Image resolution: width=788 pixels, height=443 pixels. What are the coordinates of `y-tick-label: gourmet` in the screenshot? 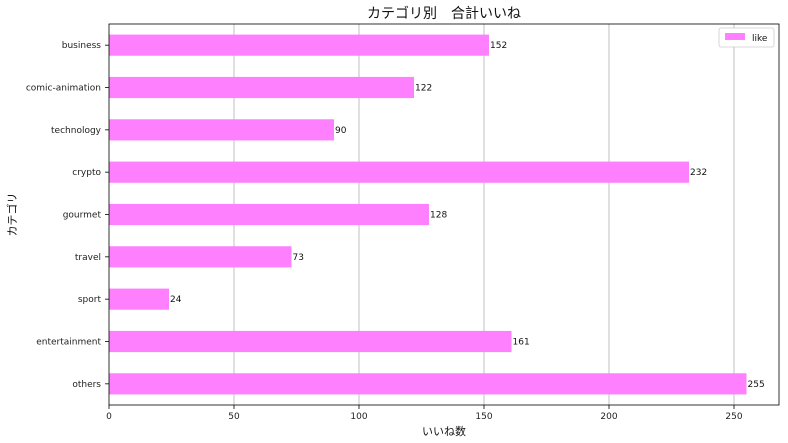 It's located at (82, 216).